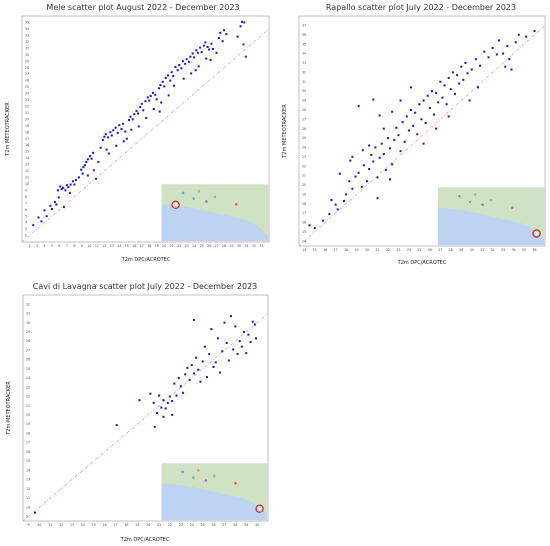 This screenshot has width=550, height=546. Describe the element at coordinates (536, 233) in the screenshot. I see `station-highlight-marker` at that location.